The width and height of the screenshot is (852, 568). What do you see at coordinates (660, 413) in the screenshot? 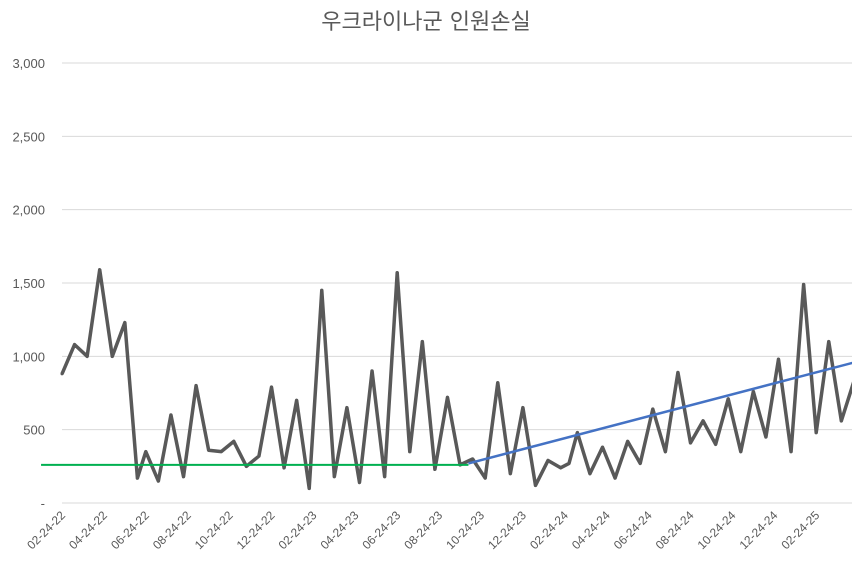
I see `trend-arrow` at bounding box center [660, 413].